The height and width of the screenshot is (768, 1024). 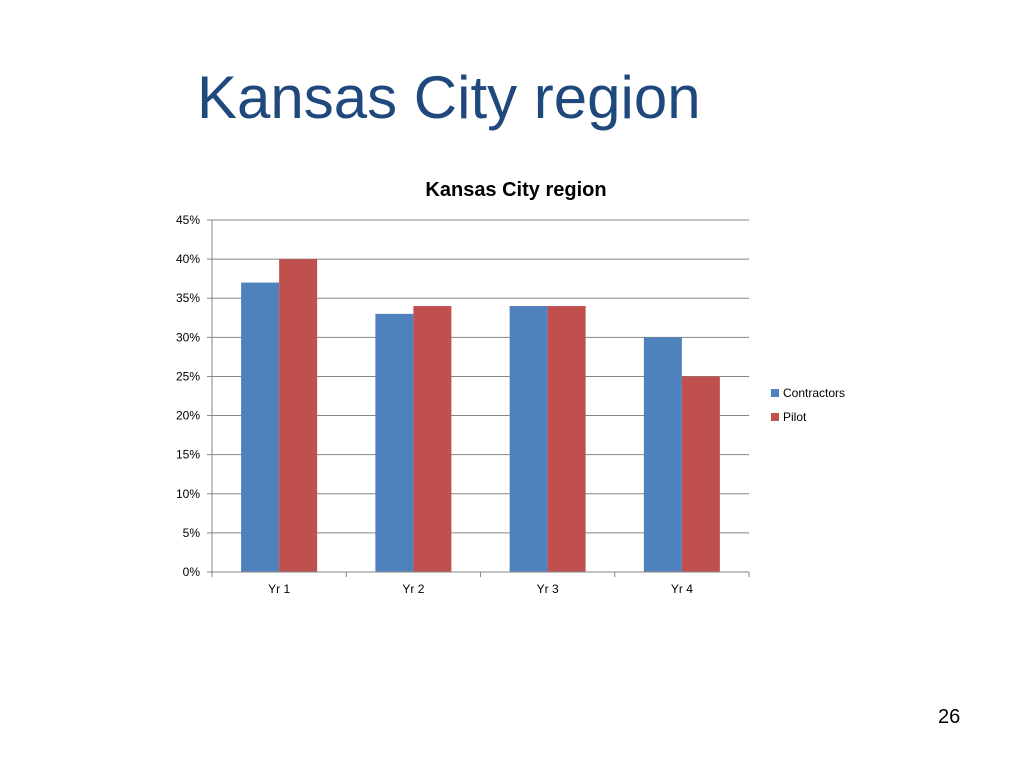 I want to click on y-tick-label: 20%, so click(x=188, y=416).